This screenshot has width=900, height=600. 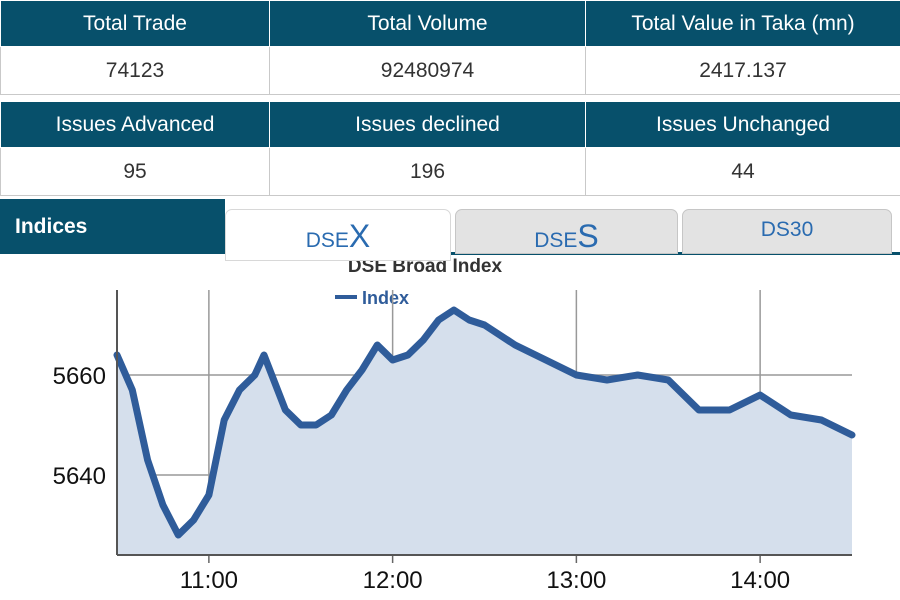 I want to click on tab-dses-suffix: S, so click(x=588, y=236).